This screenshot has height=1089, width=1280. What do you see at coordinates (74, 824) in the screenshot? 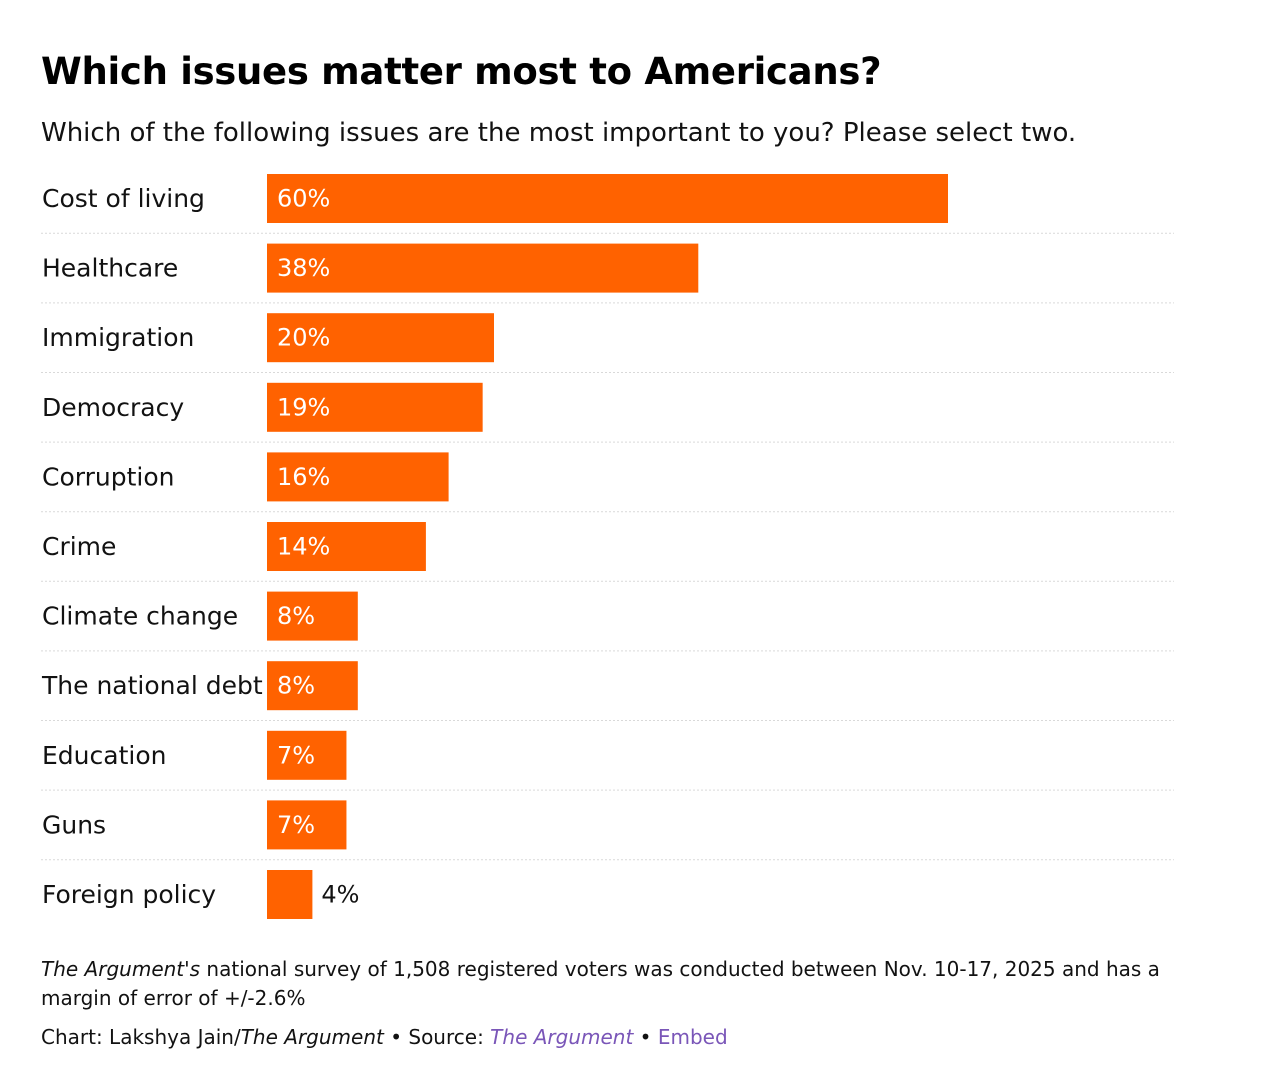
I see `category-label: Guns` at bounding box center [74, 824].